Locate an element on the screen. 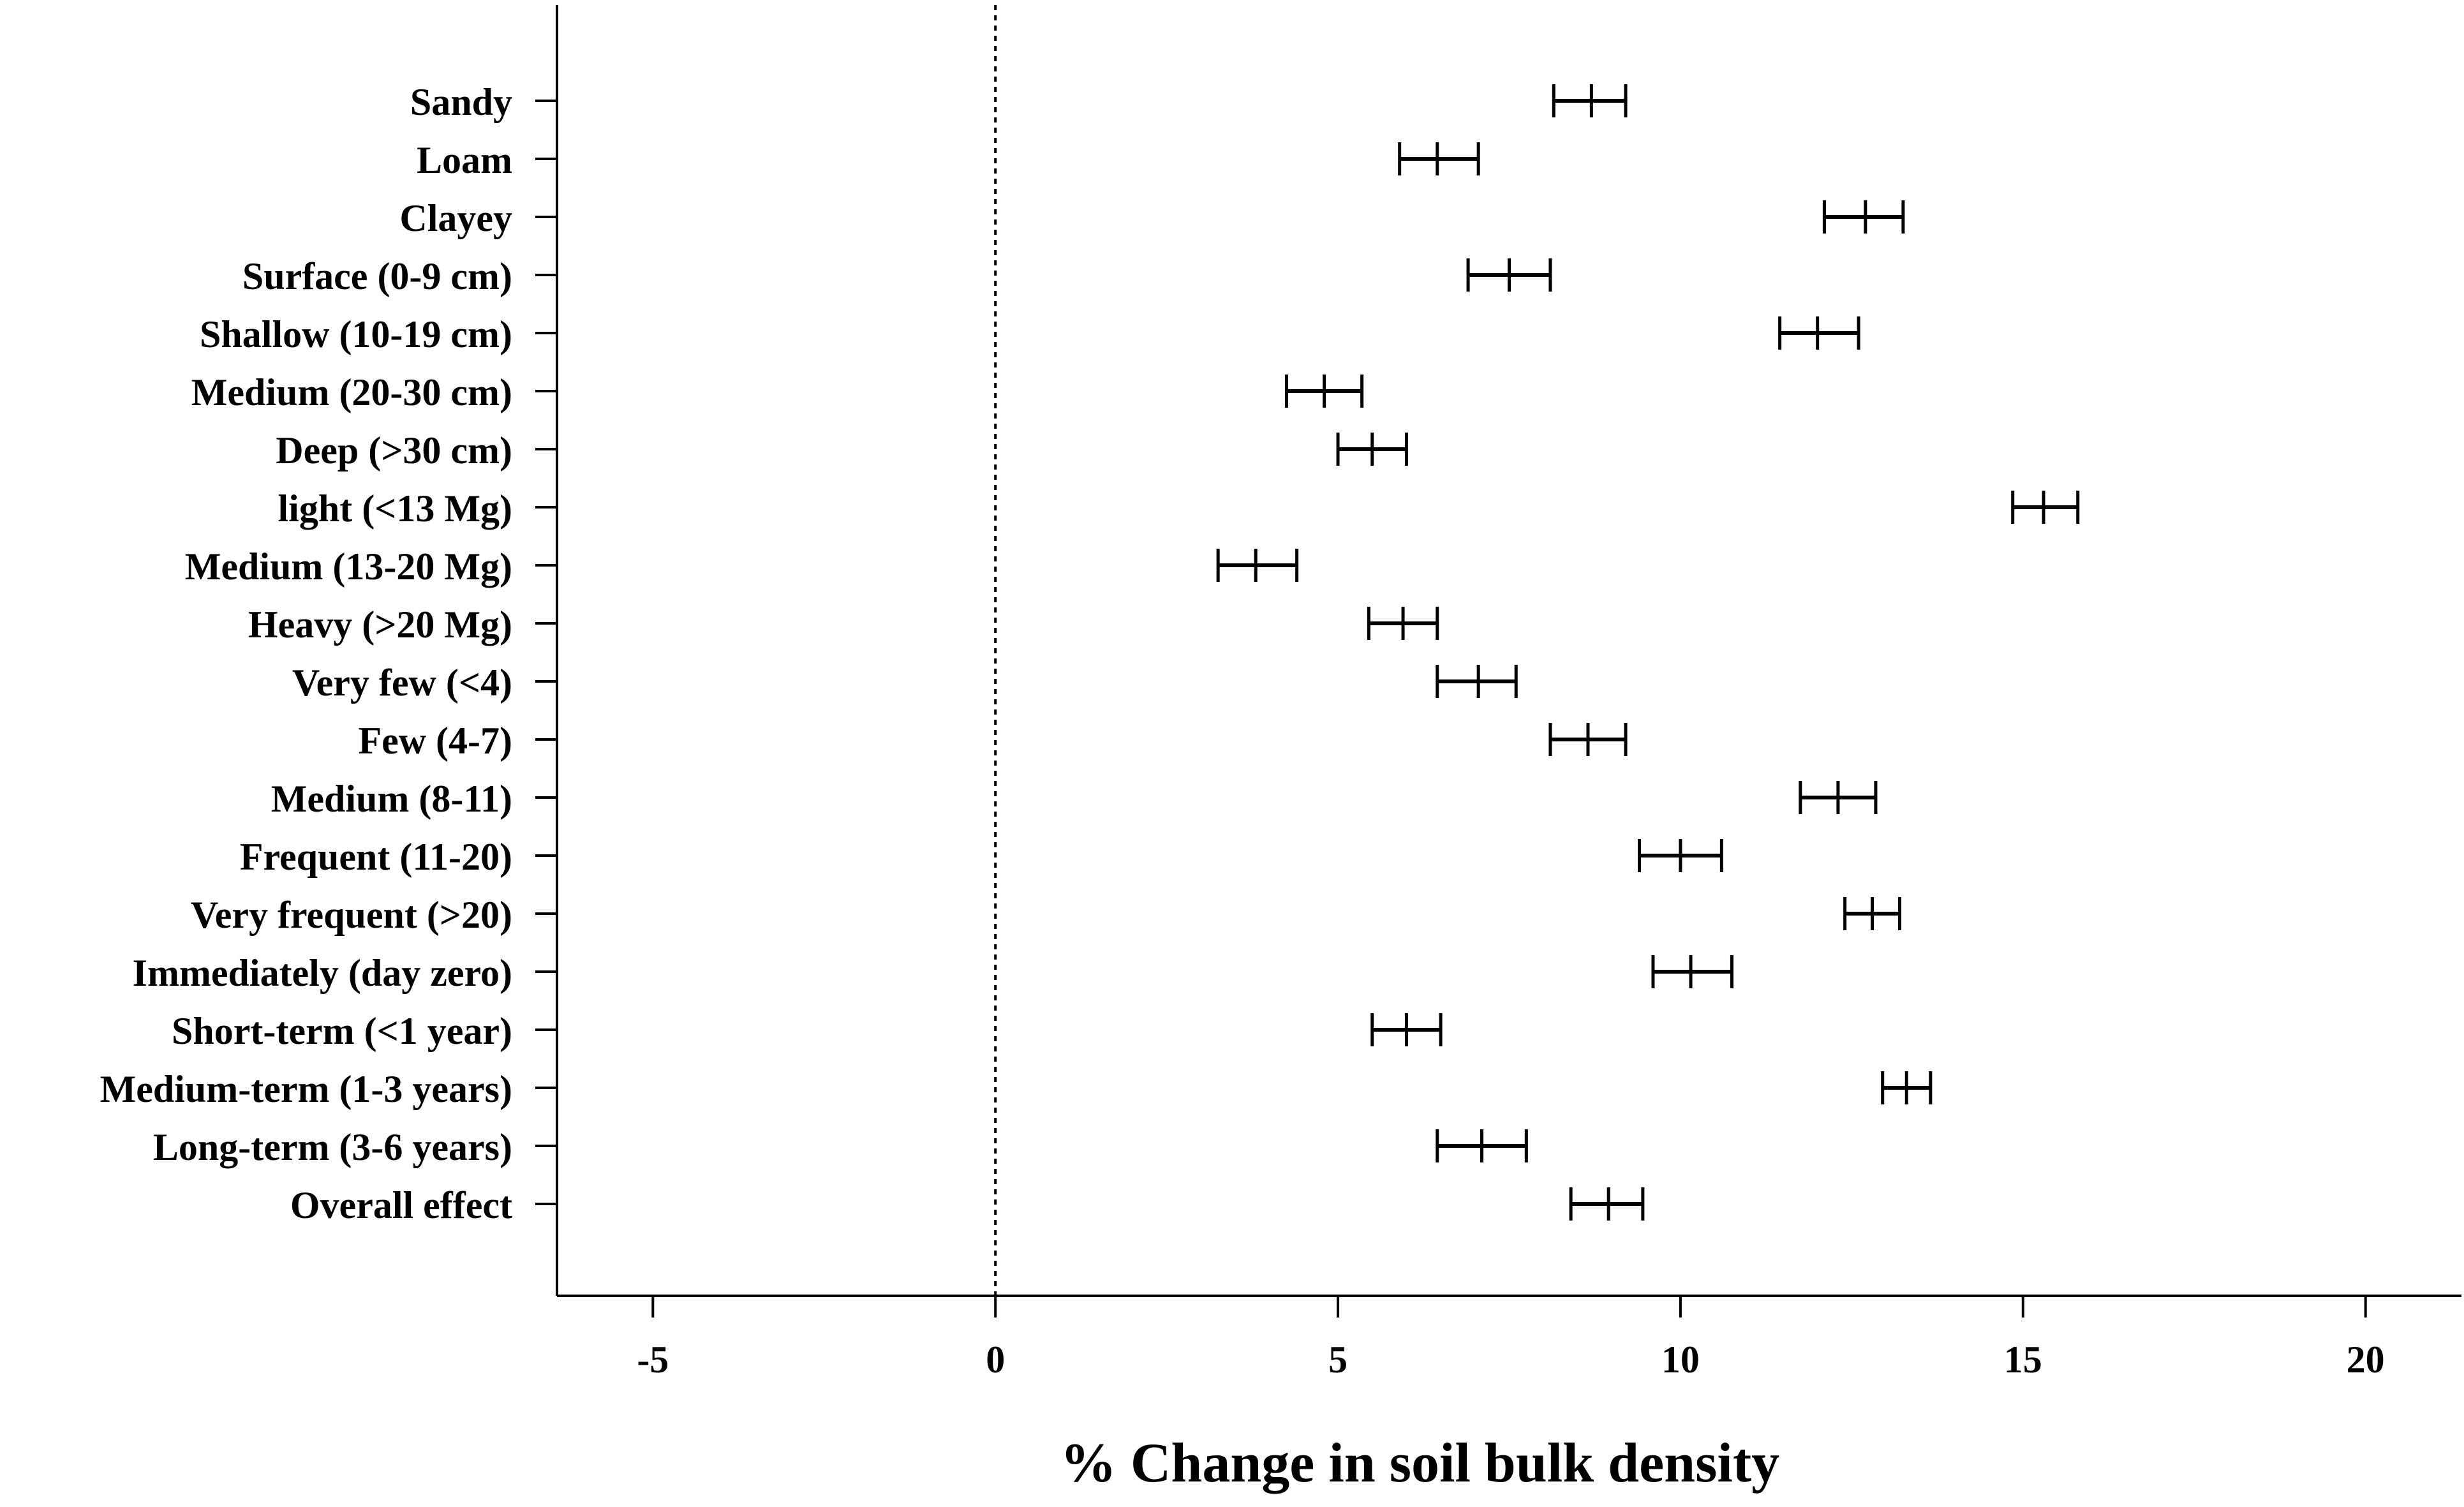 Image resolution: width=2464 pixels, height=1507 pixels. y-tick-label: Surface (0-9 cm) is located at coordinates (377, 276).